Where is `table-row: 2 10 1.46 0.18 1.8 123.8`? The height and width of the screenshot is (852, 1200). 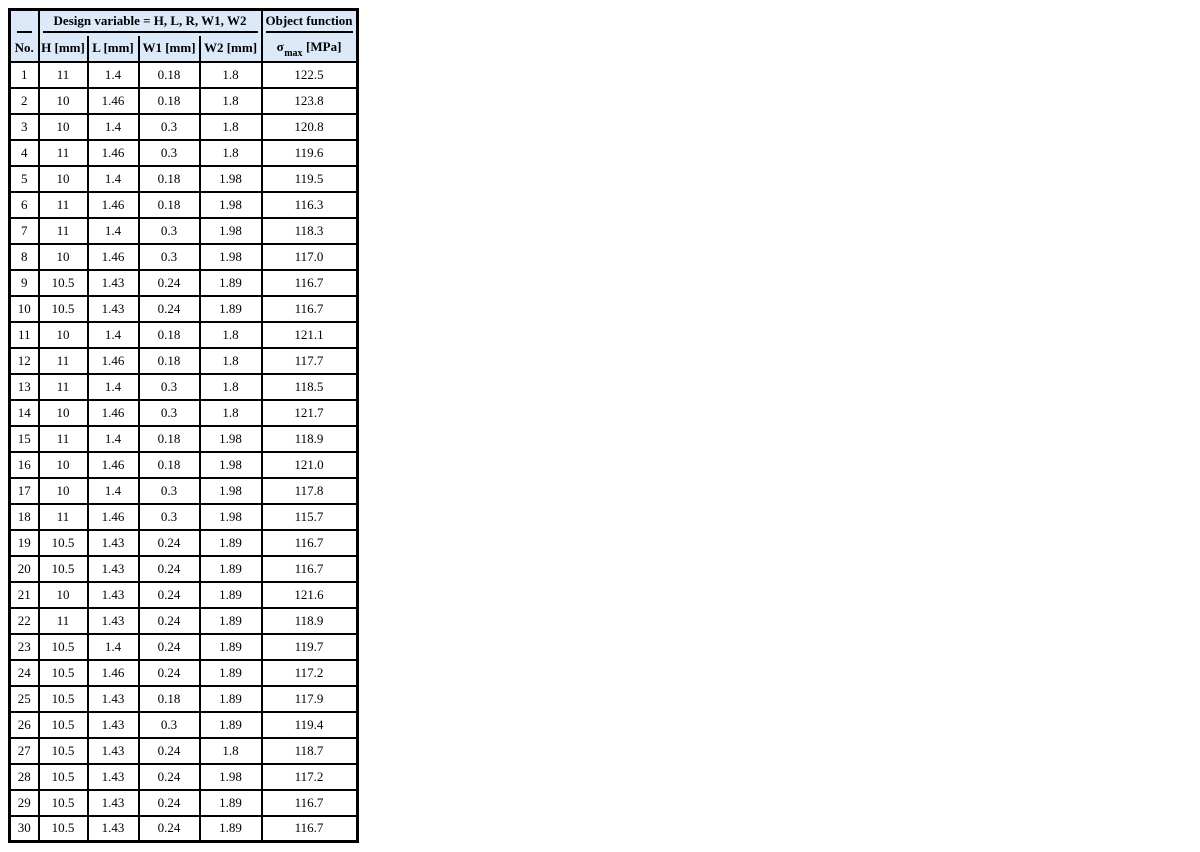 table-row: 2 10 1.46 0.18 1.8 123.8 is located at coordinates (183, 100).